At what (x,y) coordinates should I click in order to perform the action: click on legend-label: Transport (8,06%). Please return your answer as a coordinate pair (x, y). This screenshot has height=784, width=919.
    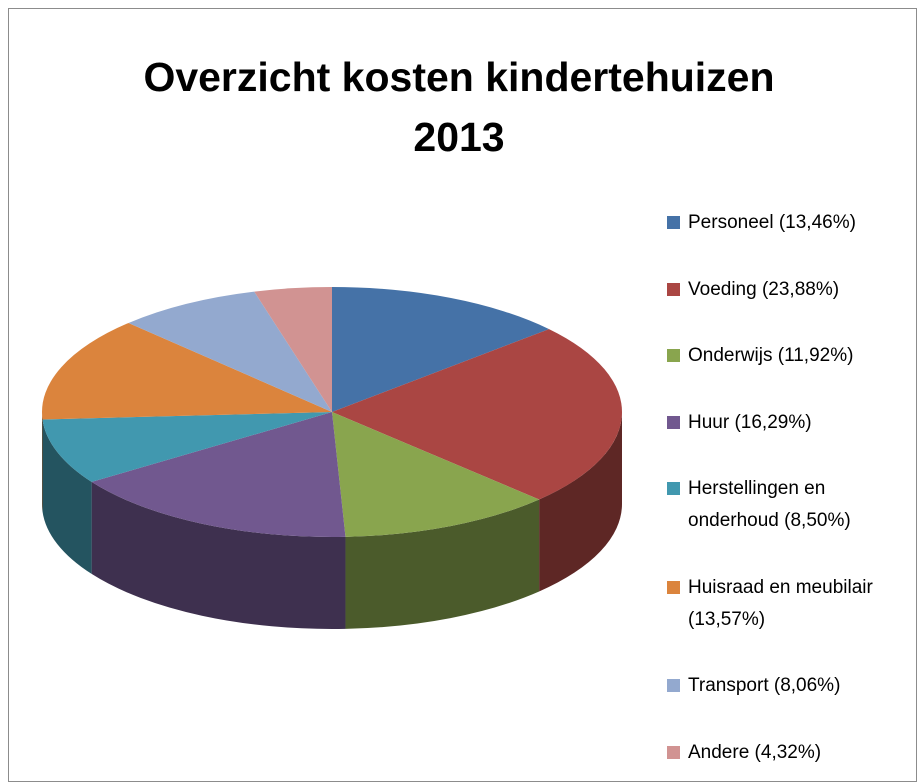
    Looking at the image, I should click on (764, 686).